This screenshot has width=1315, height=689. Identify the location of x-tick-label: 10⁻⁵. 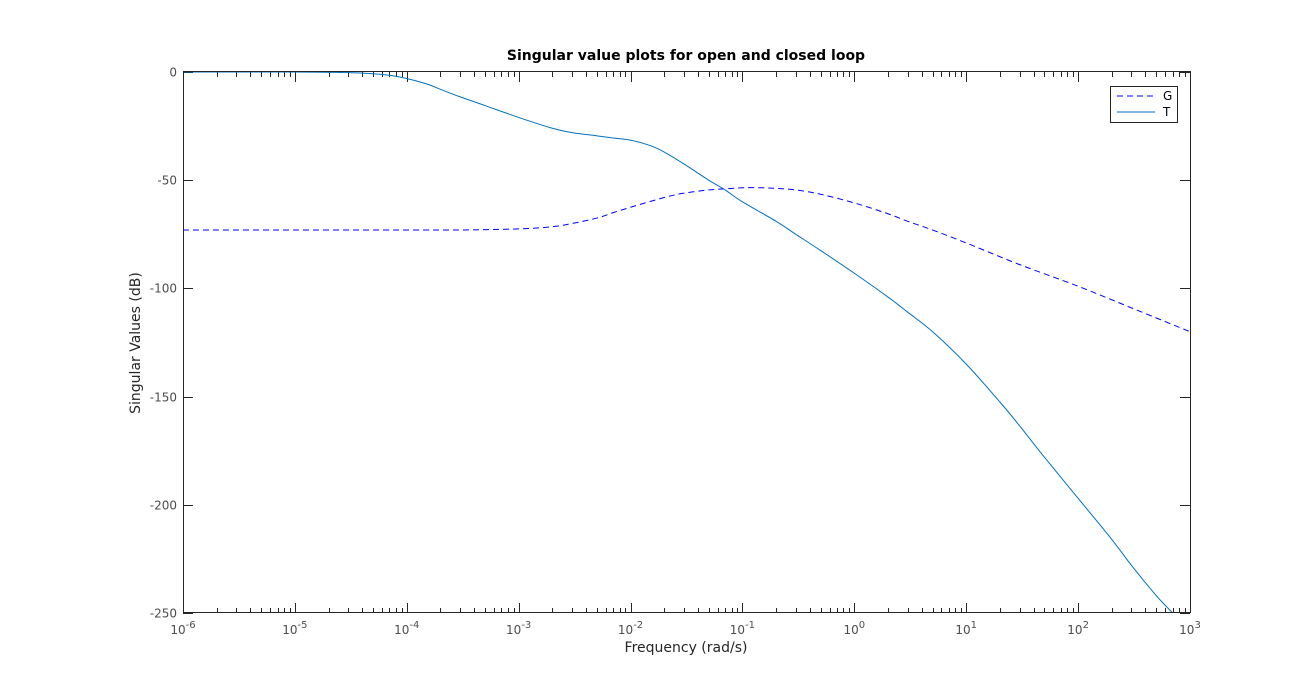
(294, 628).